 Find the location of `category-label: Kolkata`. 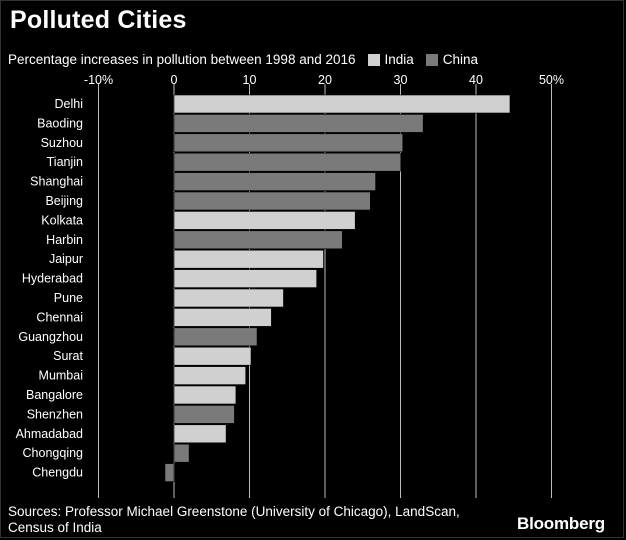

category-label: Kolkata is located at coordinates (62, 220).